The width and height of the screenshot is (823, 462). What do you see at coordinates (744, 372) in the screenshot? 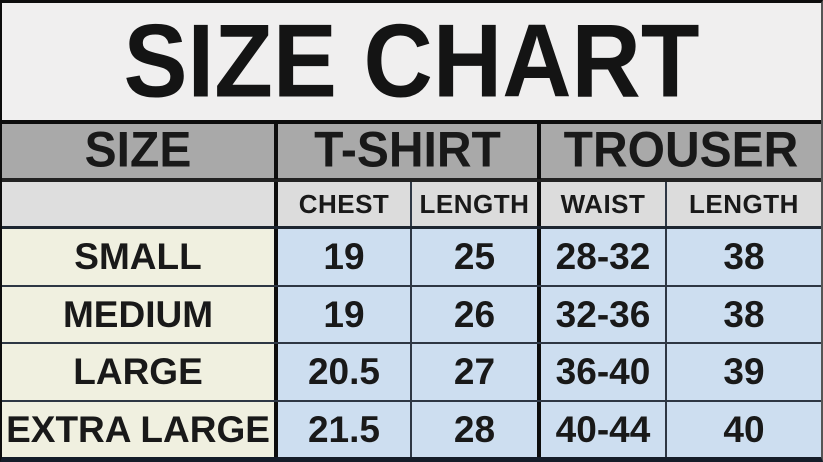
I see `trouser-length-value: 39` at bounding box center [744, 372].